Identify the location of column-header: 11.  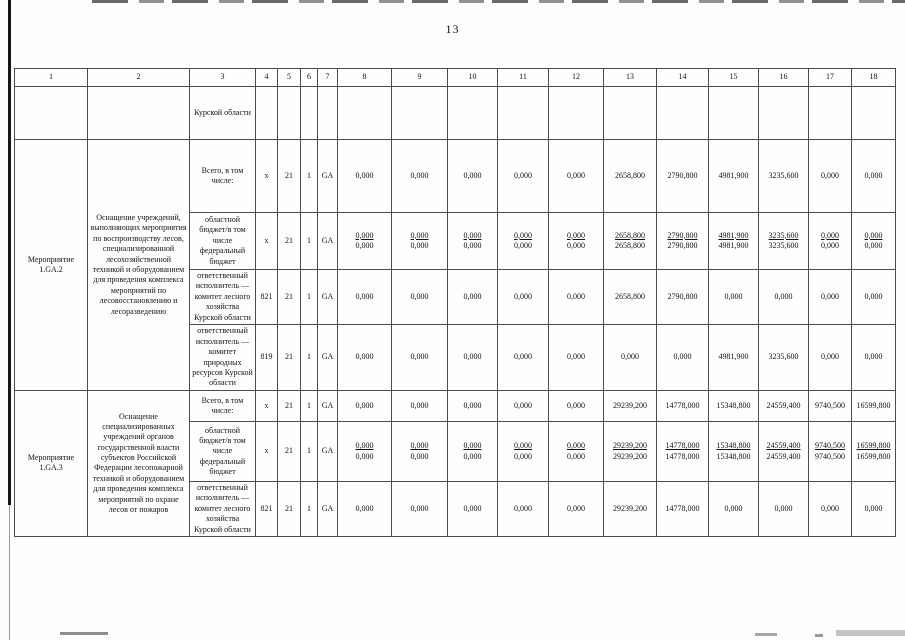
(523, 77).